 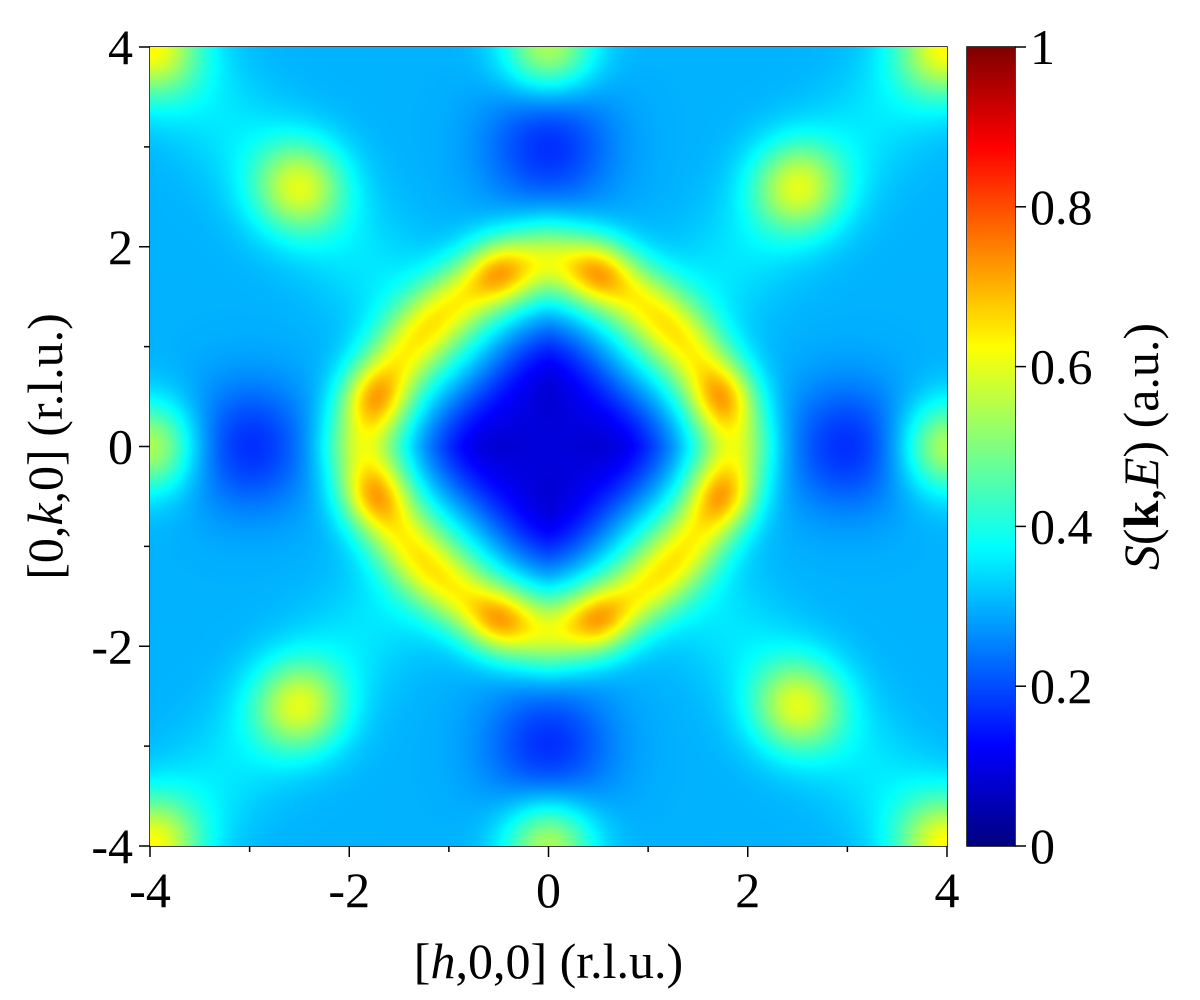 What do you see at coordinates (120, 47) in the screenshot?
I see `y-tick-label: 4` at bounding box center [120, 47].